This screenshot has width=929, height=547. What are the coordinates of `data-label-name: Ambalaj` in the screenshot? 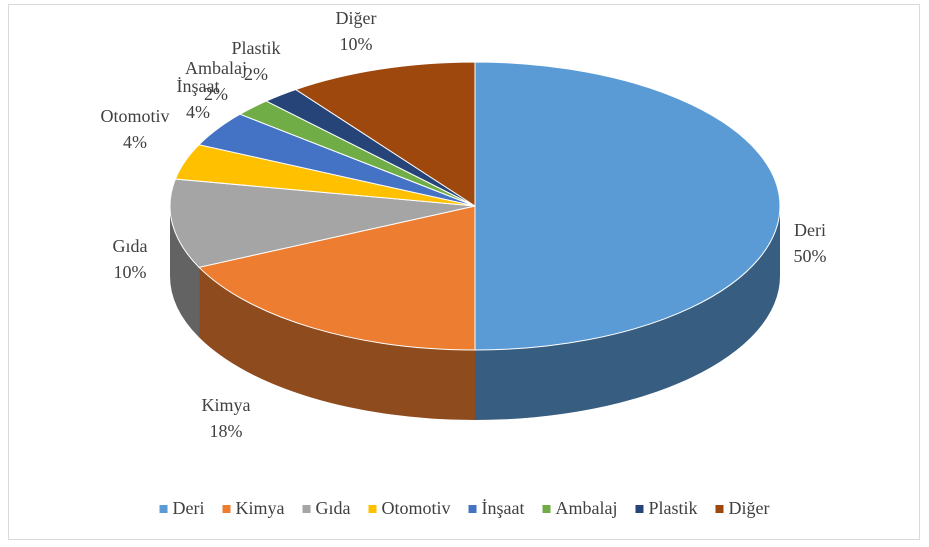 It's located at (216, 68).